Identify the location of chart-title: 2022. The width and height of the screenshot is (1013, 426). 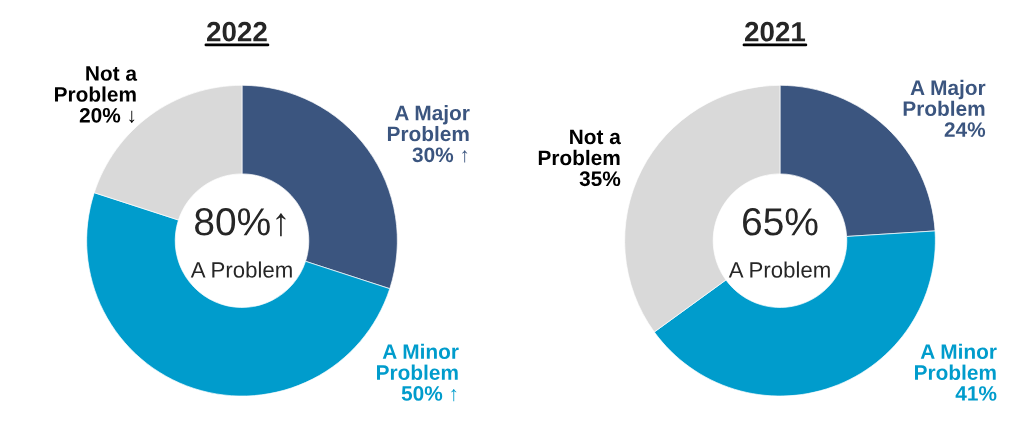
(237, 31).